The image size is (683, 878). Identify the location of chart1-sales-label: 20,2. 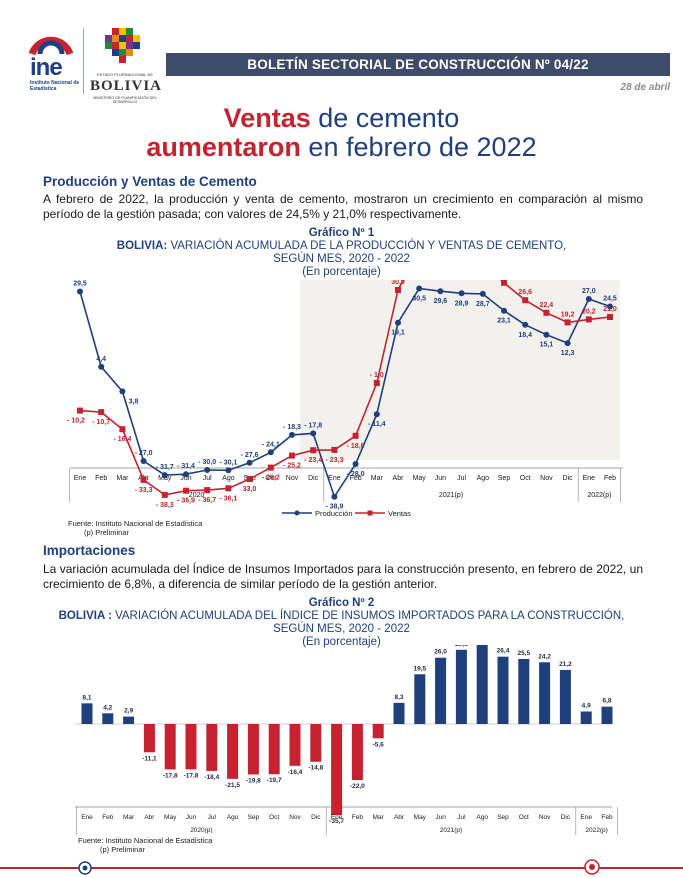
(589, 311).